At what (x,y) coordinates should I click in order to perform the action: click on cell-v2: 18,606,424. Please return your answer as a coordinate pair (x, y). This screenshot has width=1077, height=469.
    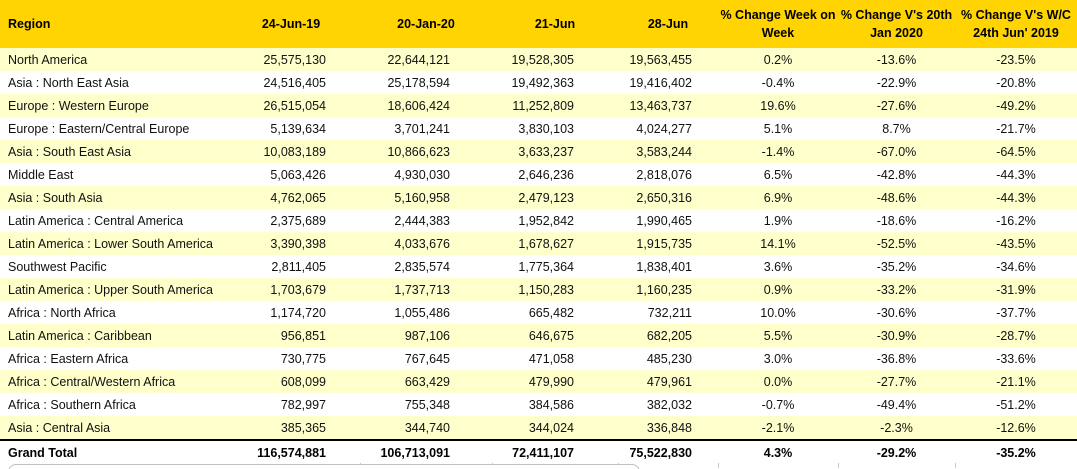
    Looking at the image, I should click on (426, 105).